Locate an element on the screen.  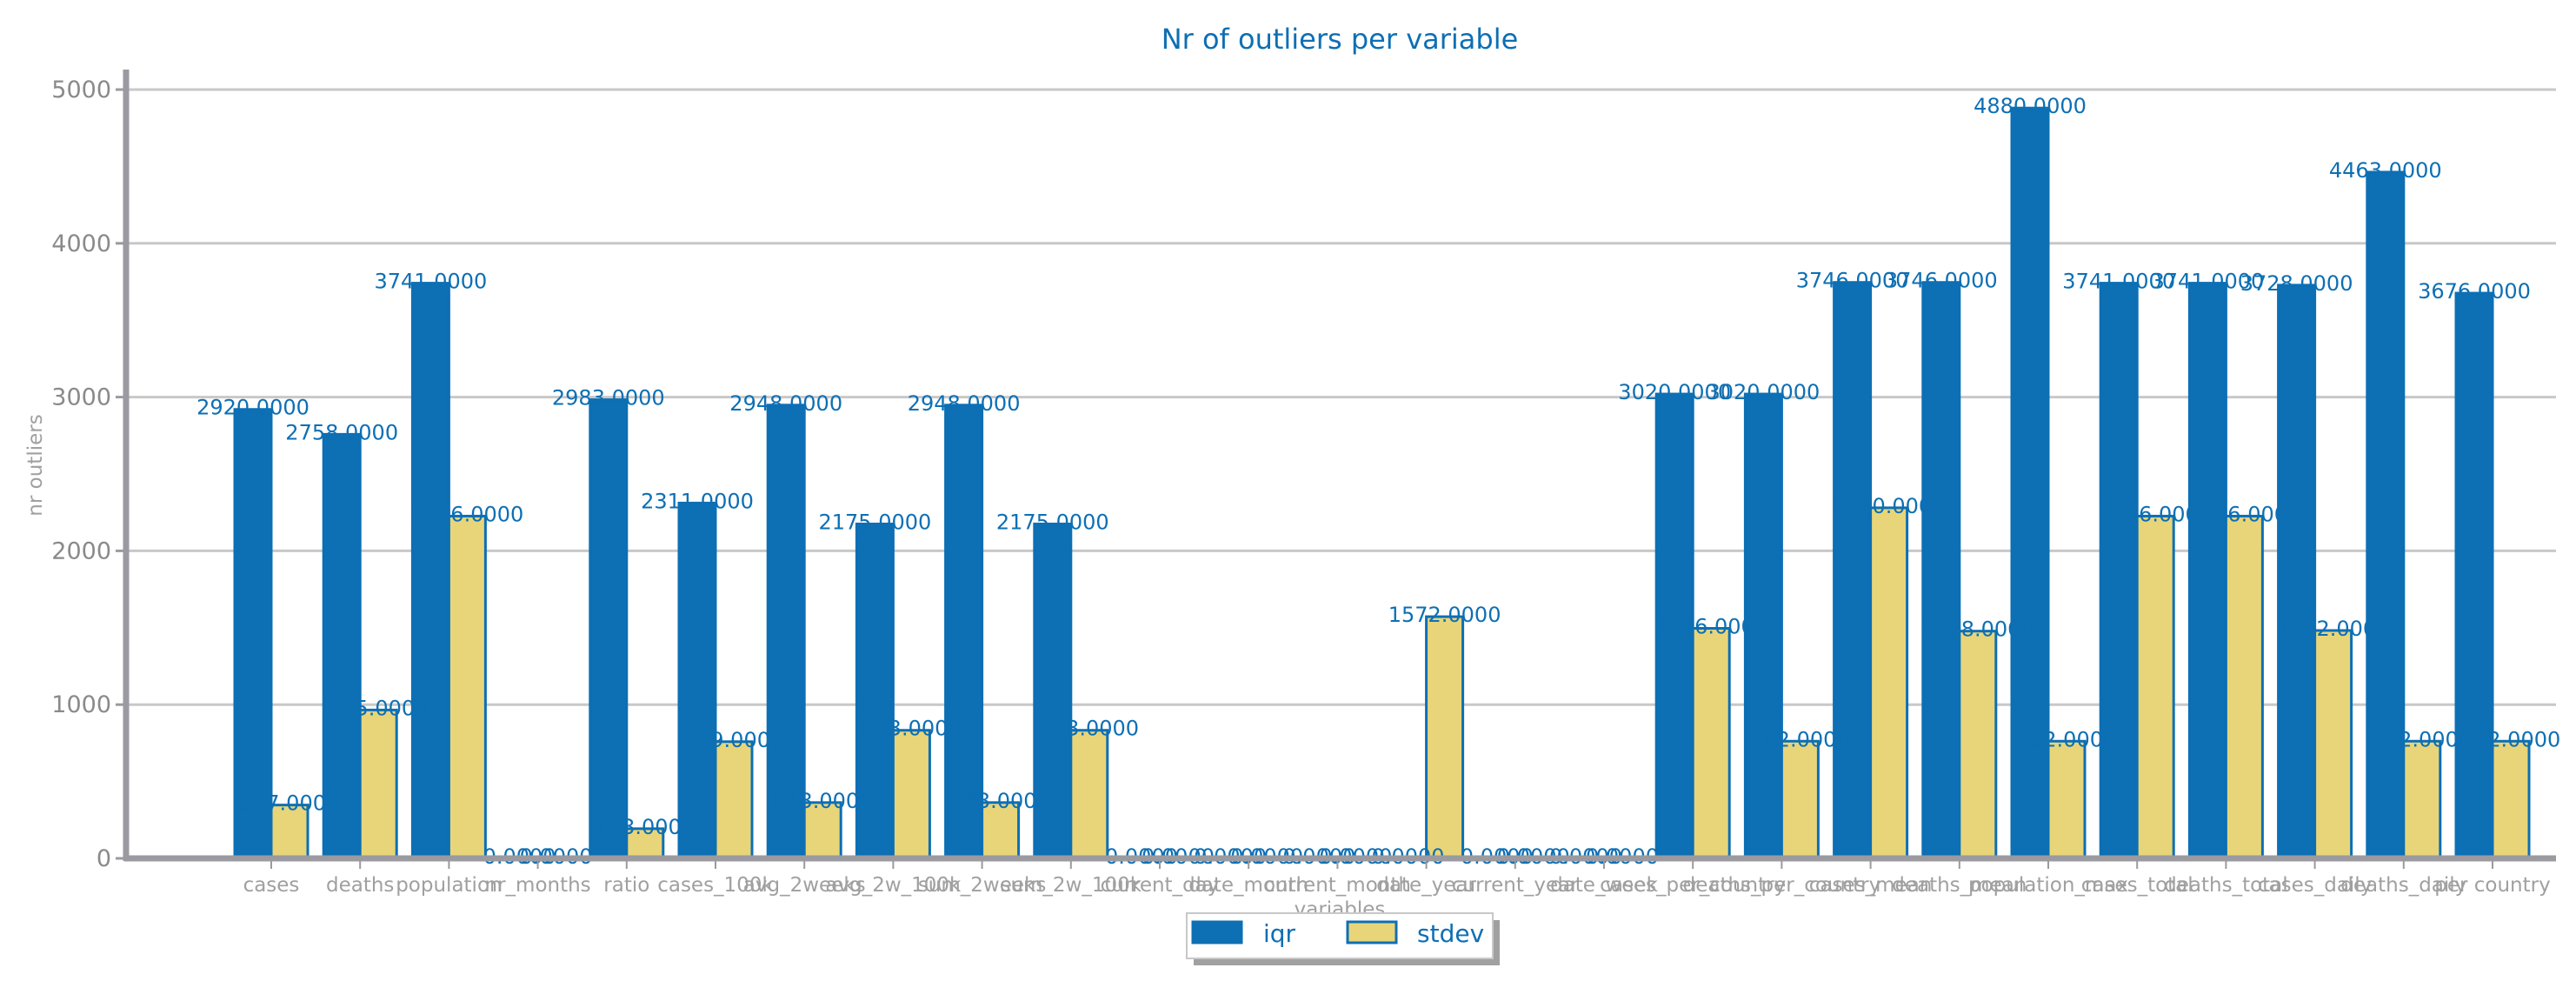
value-label-iqr: 4880.0000 is located at coordinates (2030, 106).